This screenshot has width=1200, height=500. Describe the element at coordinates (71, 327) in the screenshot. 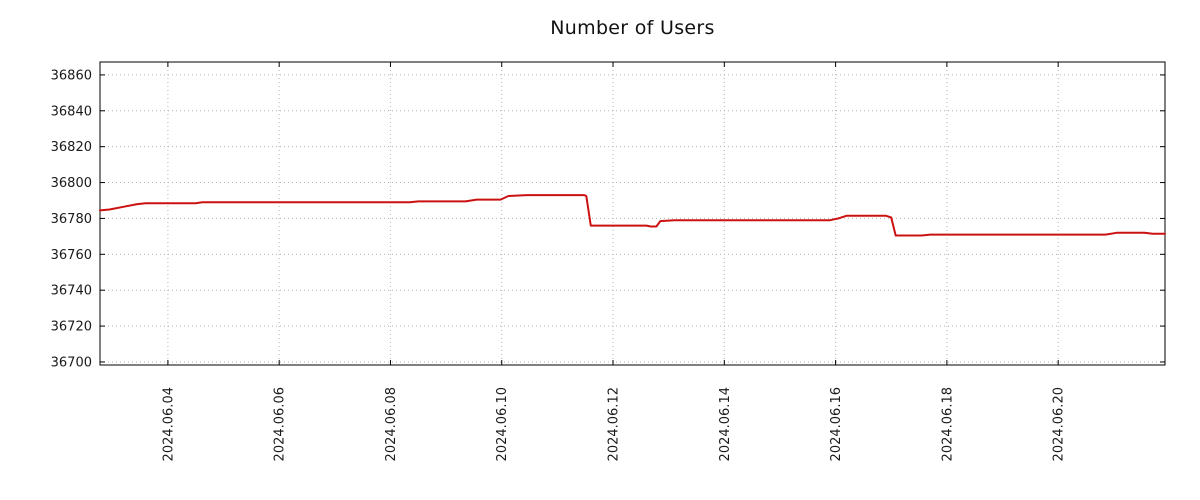

I see `y-tick-label: 36720` at that location.